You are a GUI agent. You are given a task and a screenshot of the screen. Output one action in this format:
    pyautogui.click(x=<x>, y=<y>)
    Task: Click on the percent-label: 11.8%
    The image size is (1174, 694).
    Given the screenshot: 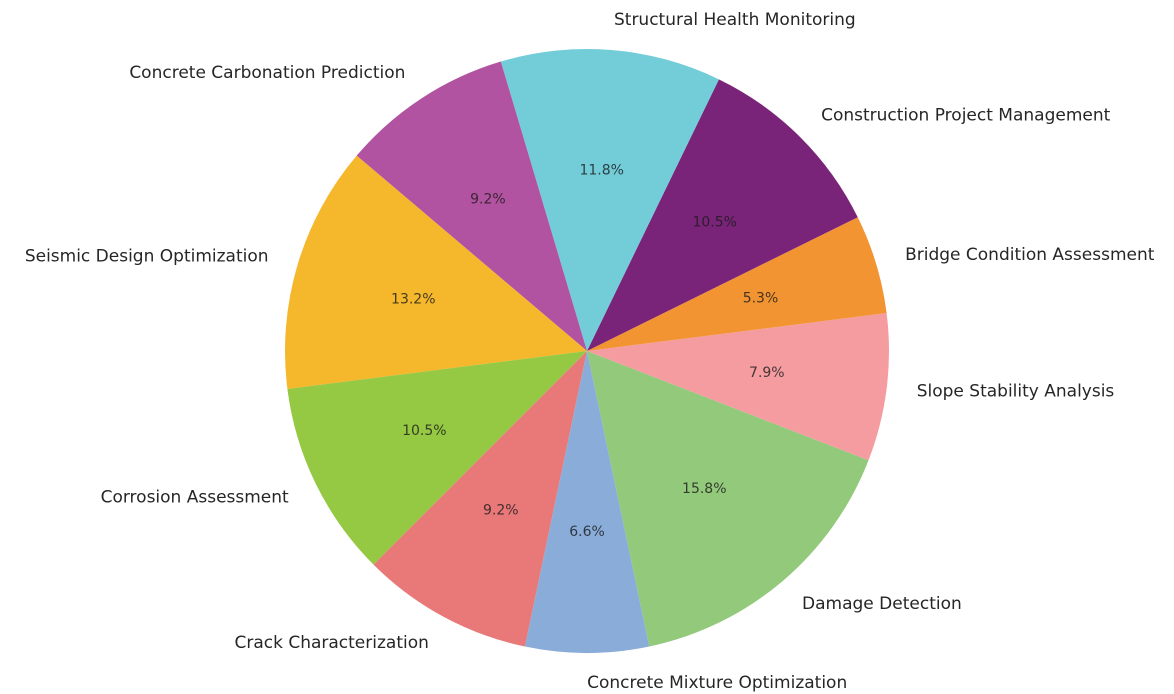 What is the action you would take?
    pyautogui.click(x=601, y=170)
    